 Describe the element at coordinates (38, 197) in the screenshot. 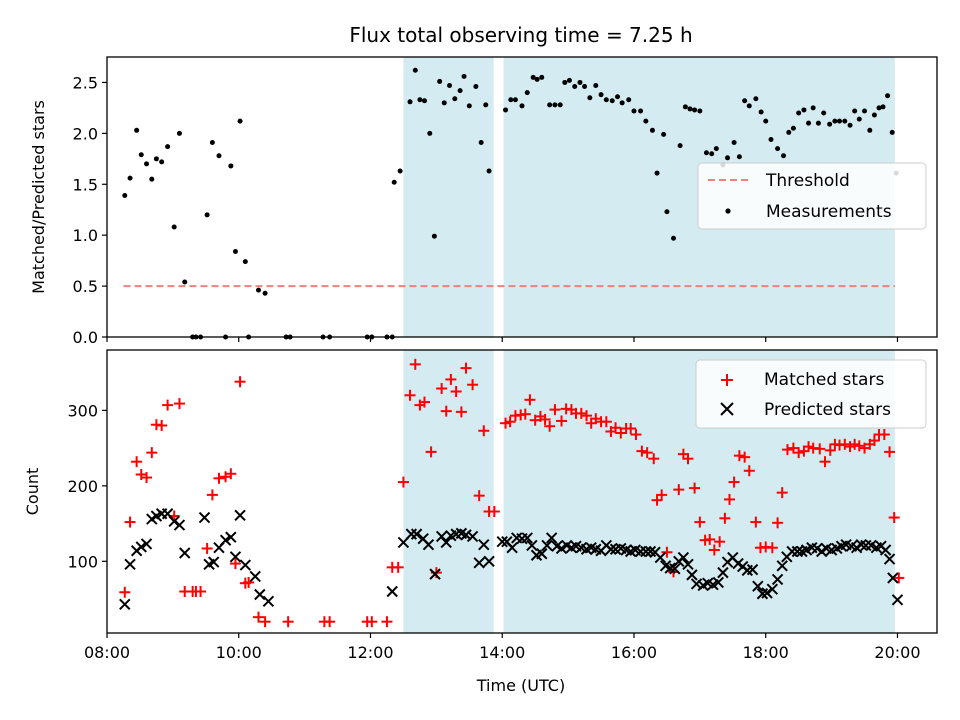

I see `ratio-y-axis-label: Matched/Predicted stars` at that location.